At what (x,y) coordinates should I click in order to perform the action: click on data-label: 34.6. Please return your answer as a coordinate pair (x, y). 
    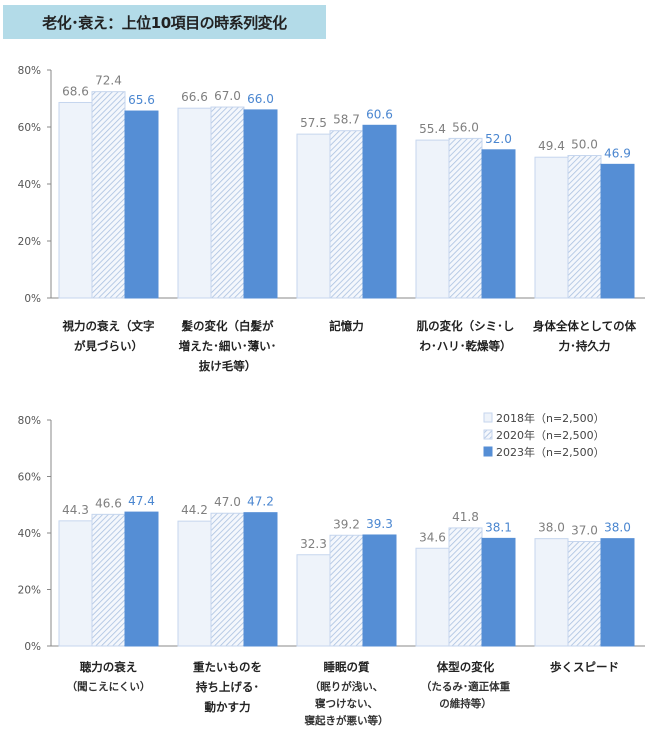
    Looking at the image, I should click on (432, 537).